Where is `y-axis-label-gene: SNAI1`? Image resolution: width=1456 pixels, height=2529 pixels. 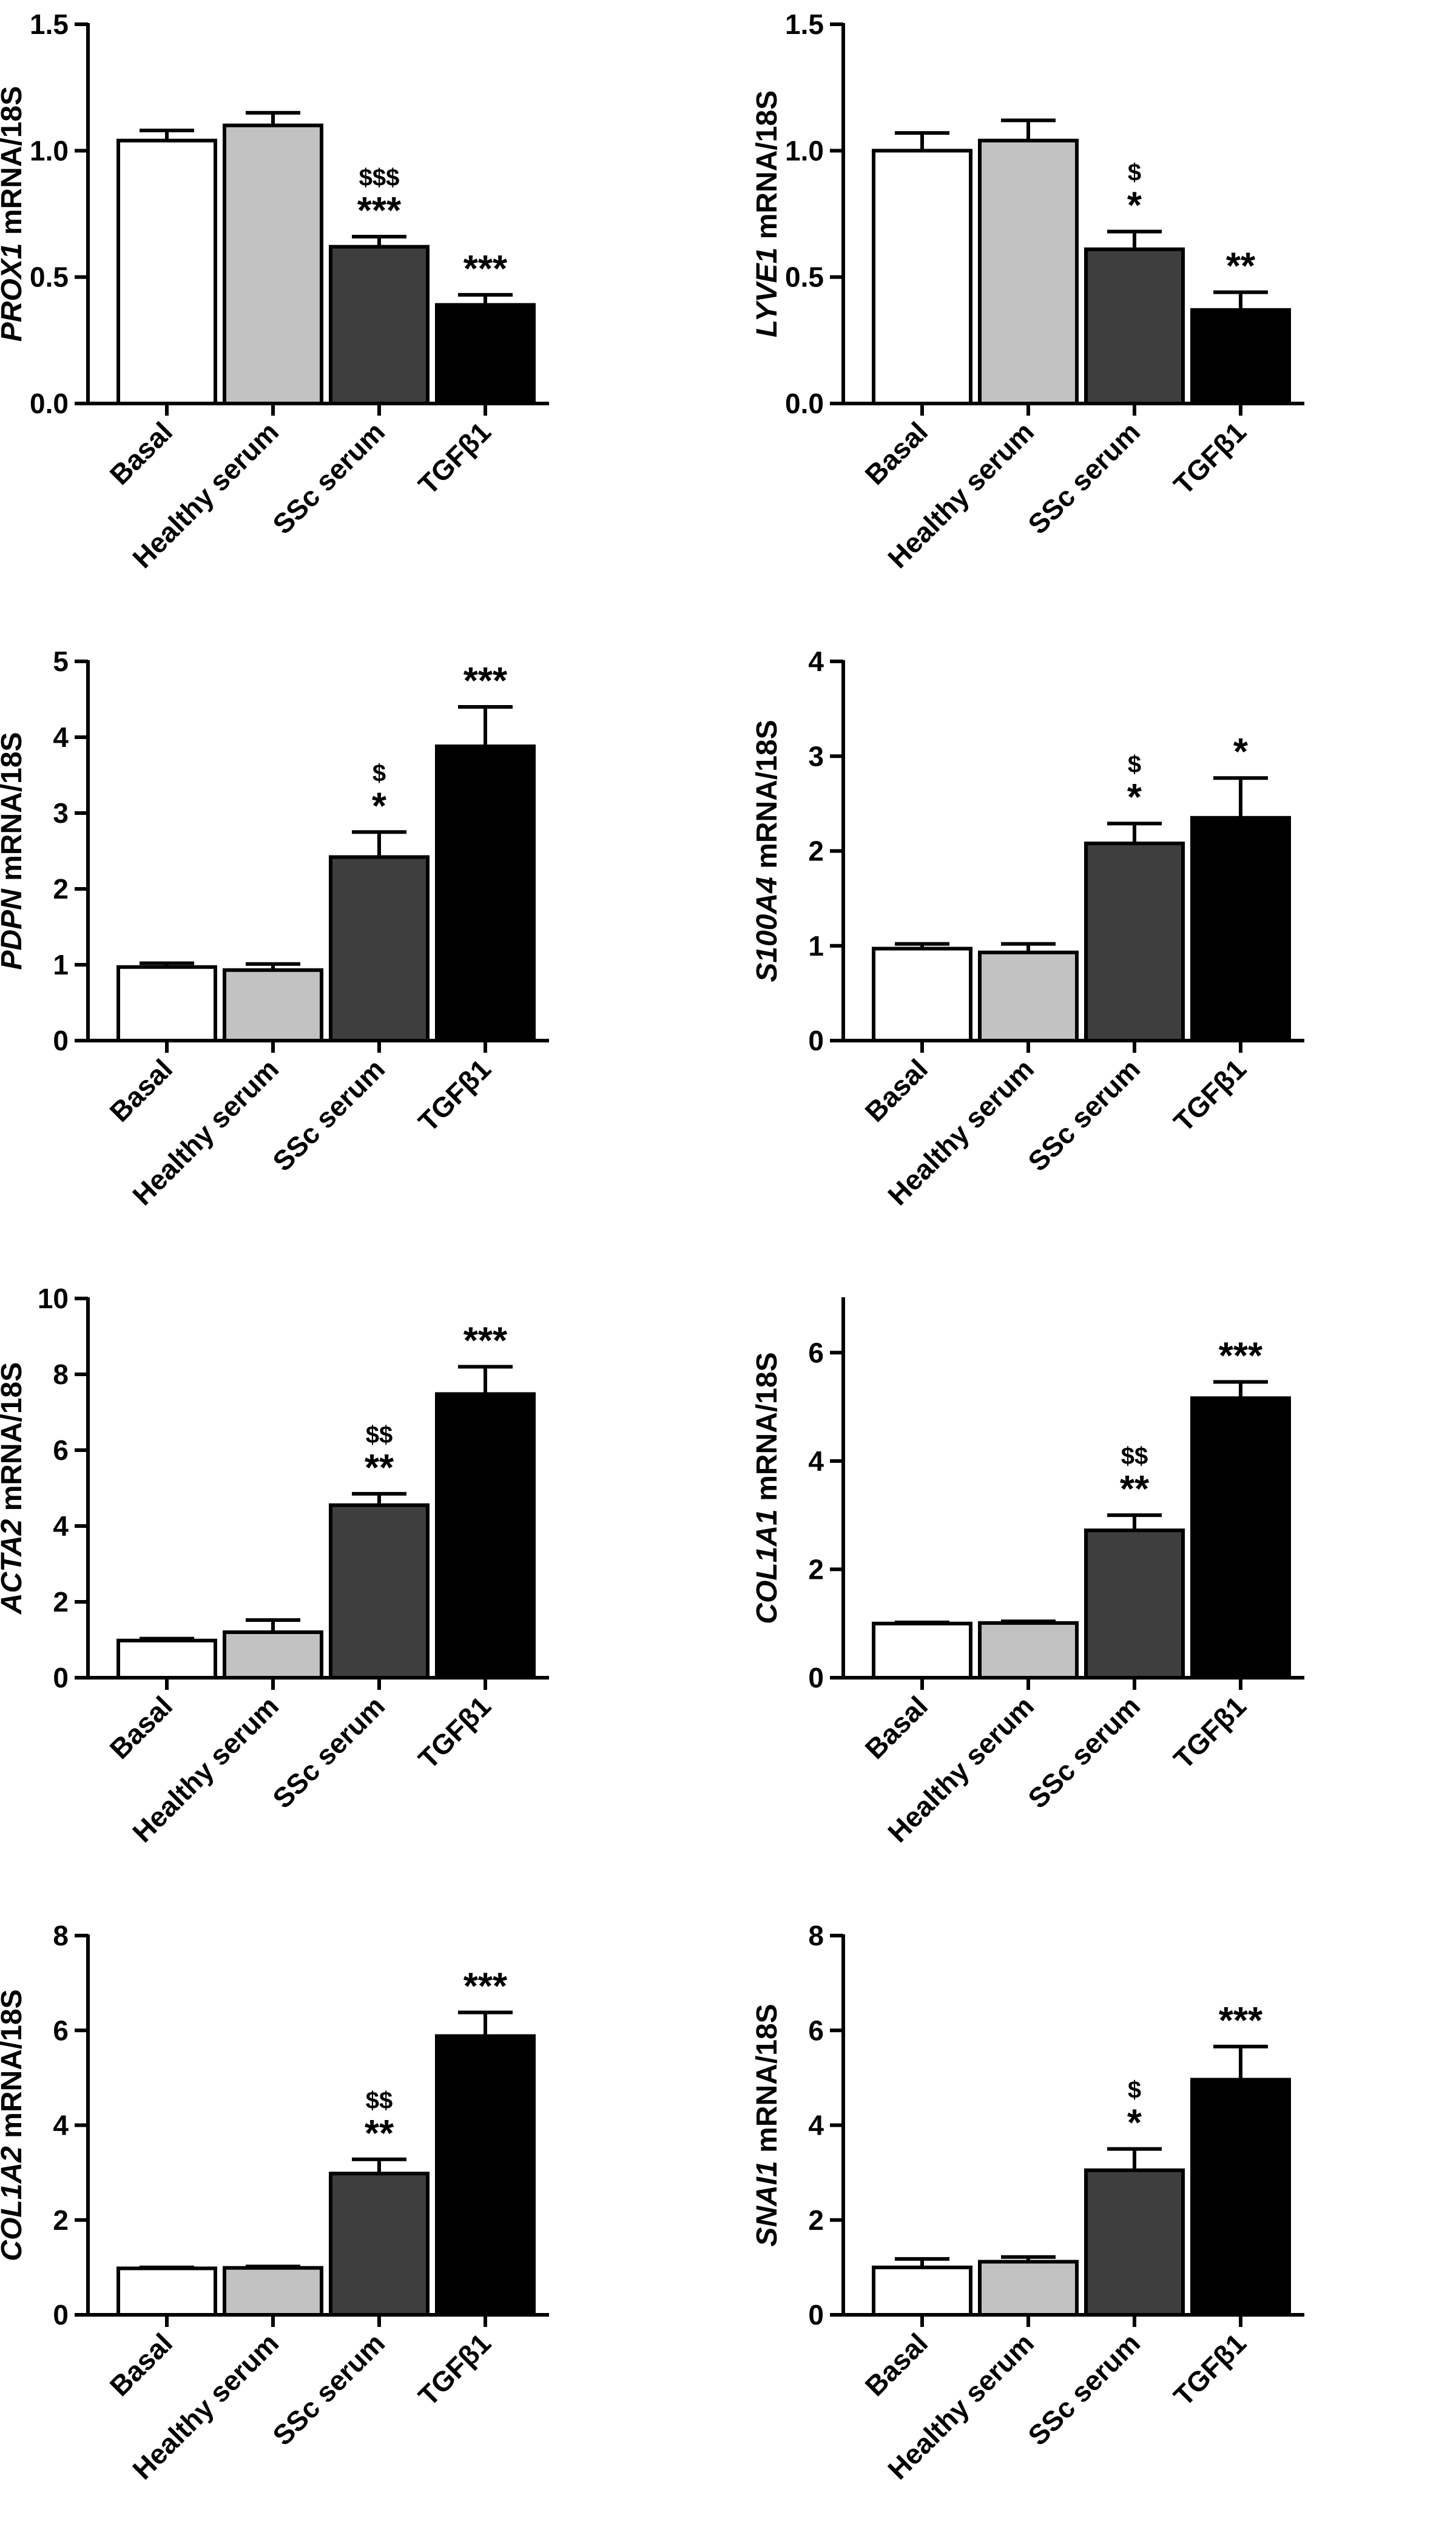 y-axis-label-gene: SNAI1 is located at coordinates (767, 2203).